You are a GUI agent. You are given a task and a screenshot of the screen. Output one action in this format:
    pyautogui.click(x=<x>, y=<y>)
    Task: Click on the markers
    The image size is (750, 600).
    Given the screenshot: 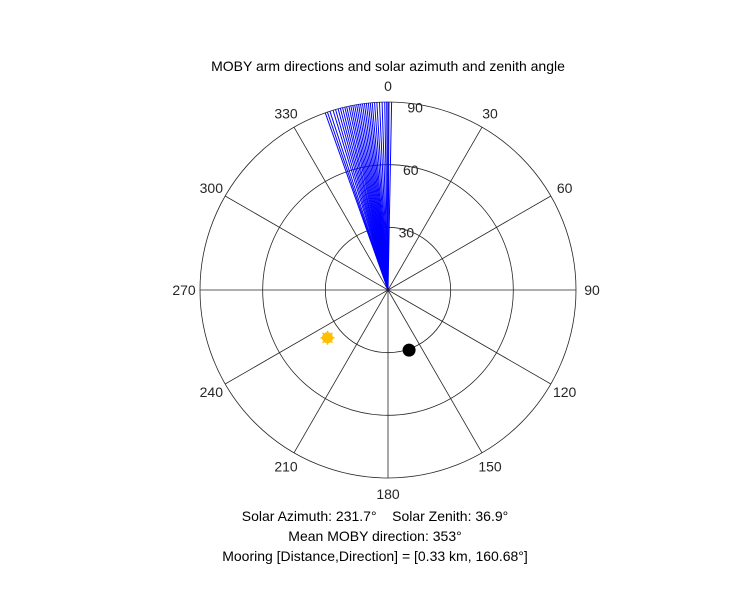 What is the action you would take?
    pyautogui.click(x=368, y=343)
    